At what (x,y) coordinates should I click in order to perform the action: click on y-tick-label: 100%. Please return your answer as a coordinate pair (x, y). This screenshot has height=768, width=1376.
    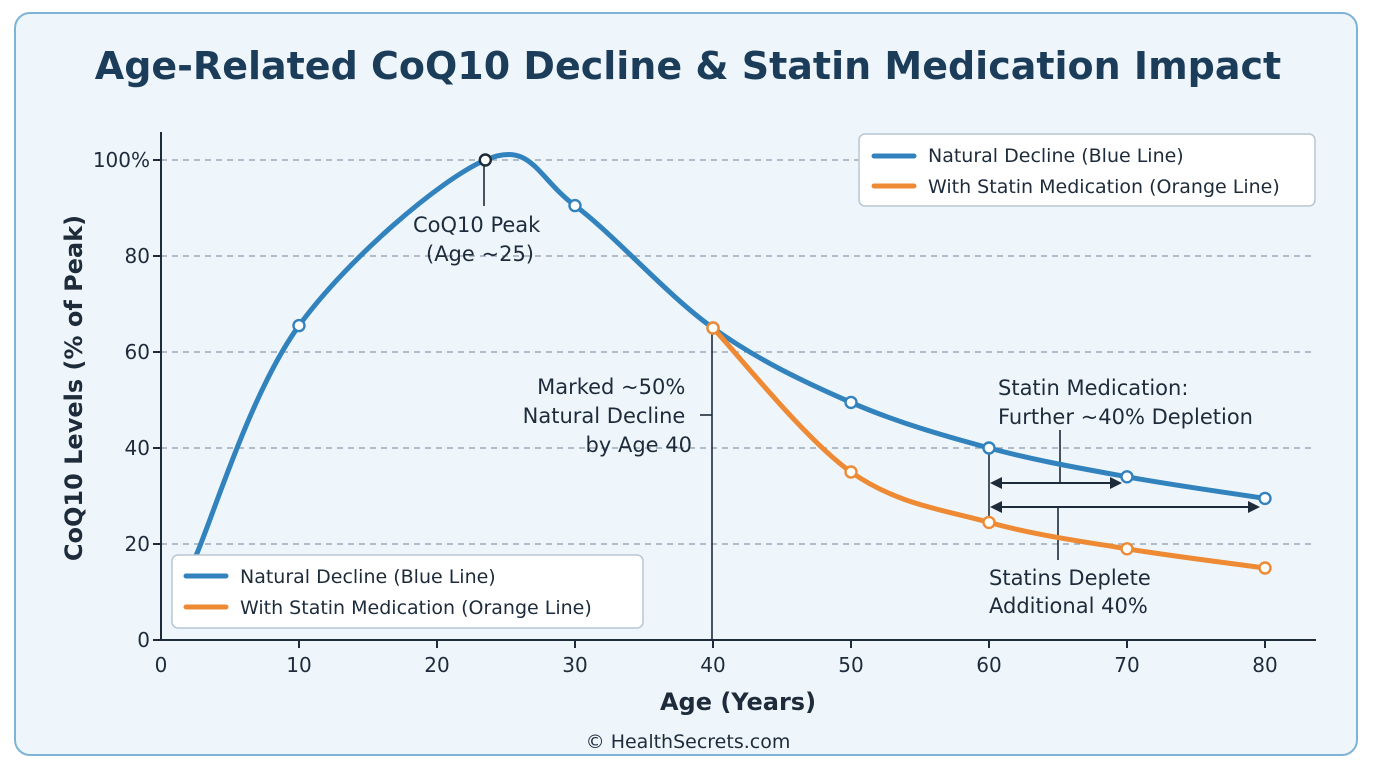
    Looking at the image, I should click on (121, 160).